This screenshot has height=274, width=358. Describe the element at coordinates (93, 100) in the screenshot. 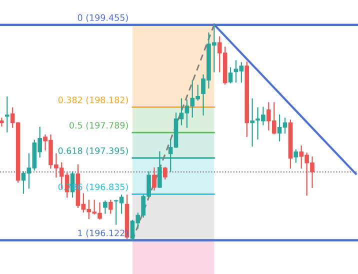

I see `ref-line-label: 0.382 (198.182)` at that location.